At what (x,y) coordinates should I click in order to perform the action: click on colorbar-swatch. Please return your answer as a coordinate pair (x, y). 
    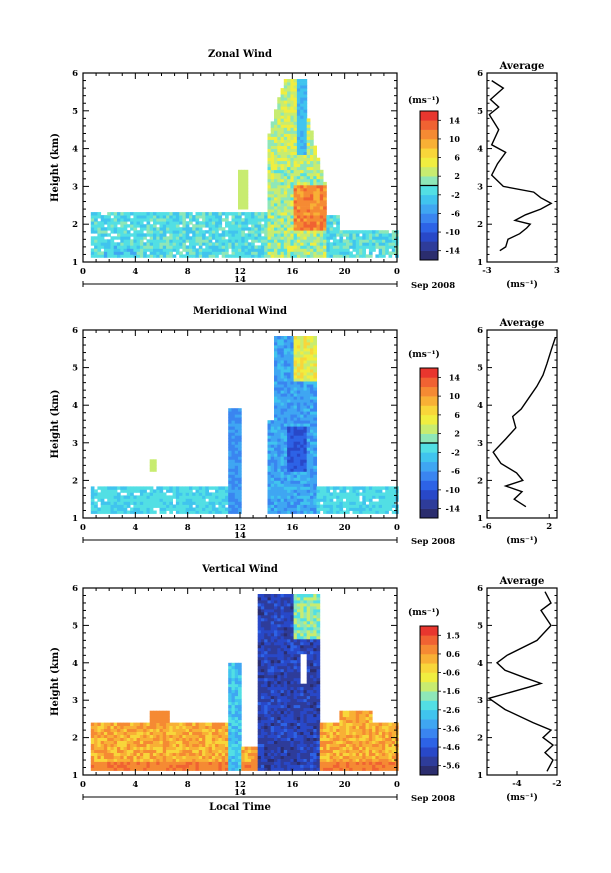
    Looking at the image, I should click on (429, 476).